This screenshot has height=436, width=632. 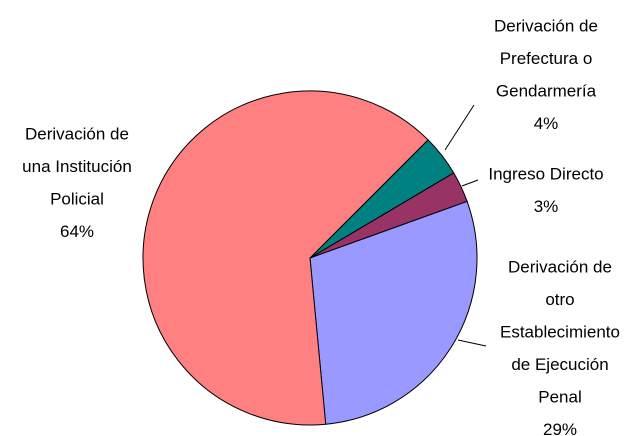 What do you see at coordinates (559, 299) in the screenshot?
I see `slice-label: otro` at bounding box center [559, 299].